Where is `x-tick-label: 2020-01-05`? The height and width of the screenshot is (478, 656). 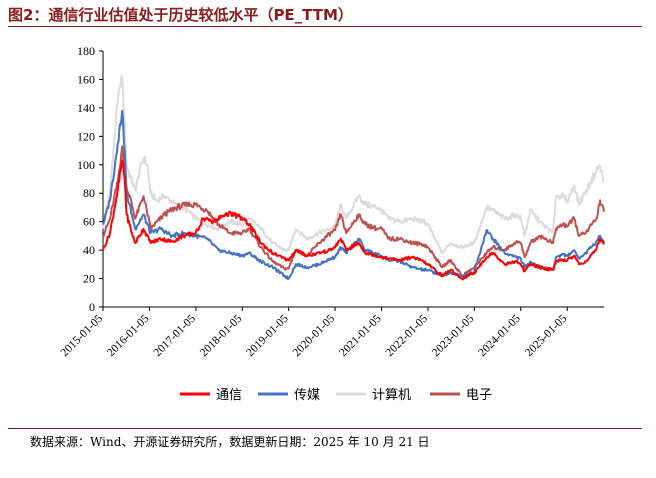 x-tick-label: 2020-01-05 is located at coordinates (314, 335).